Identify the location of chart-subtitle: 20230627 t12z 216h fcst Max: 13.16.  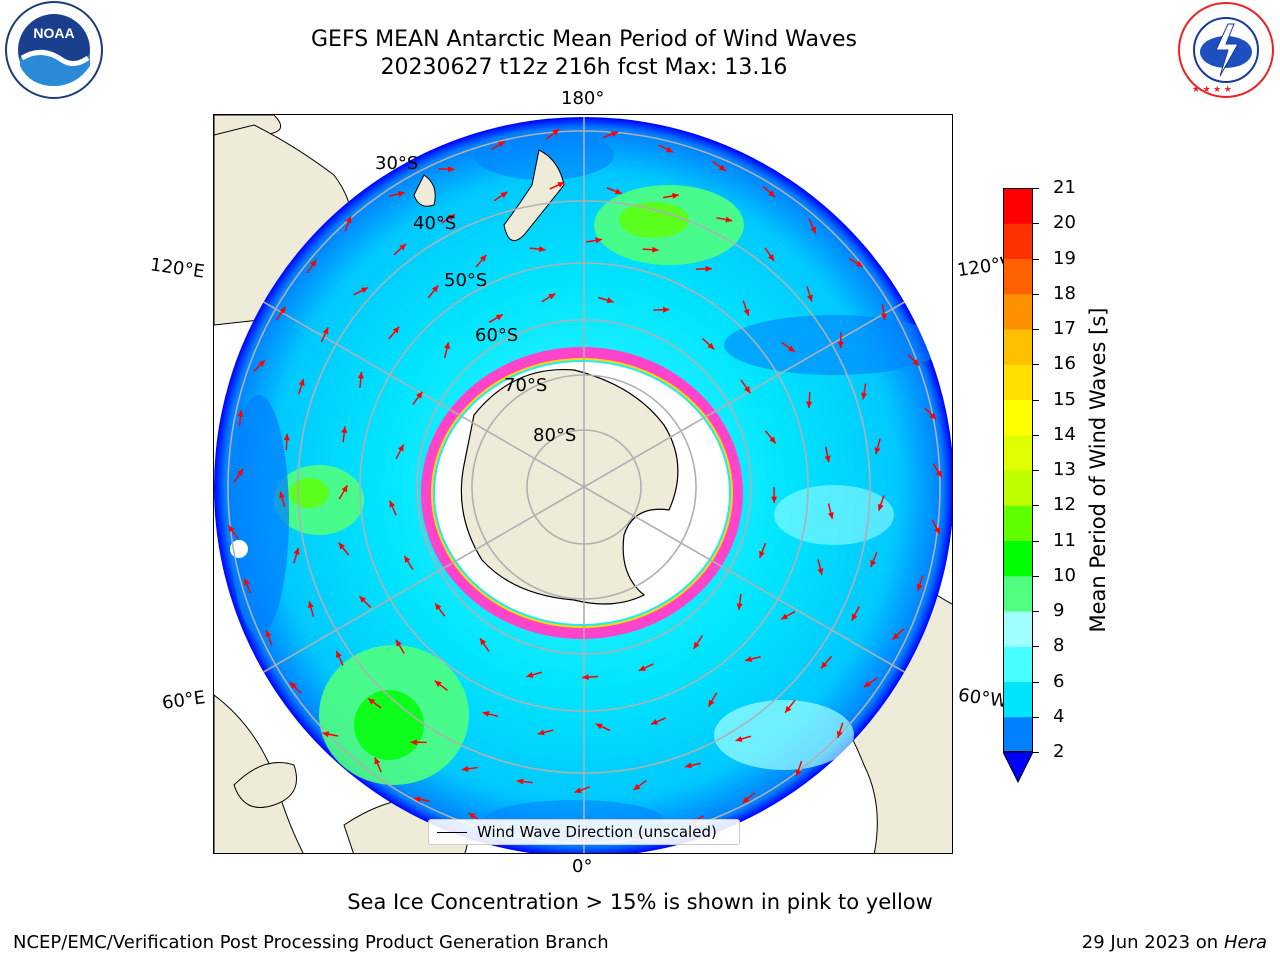
(584, 67).